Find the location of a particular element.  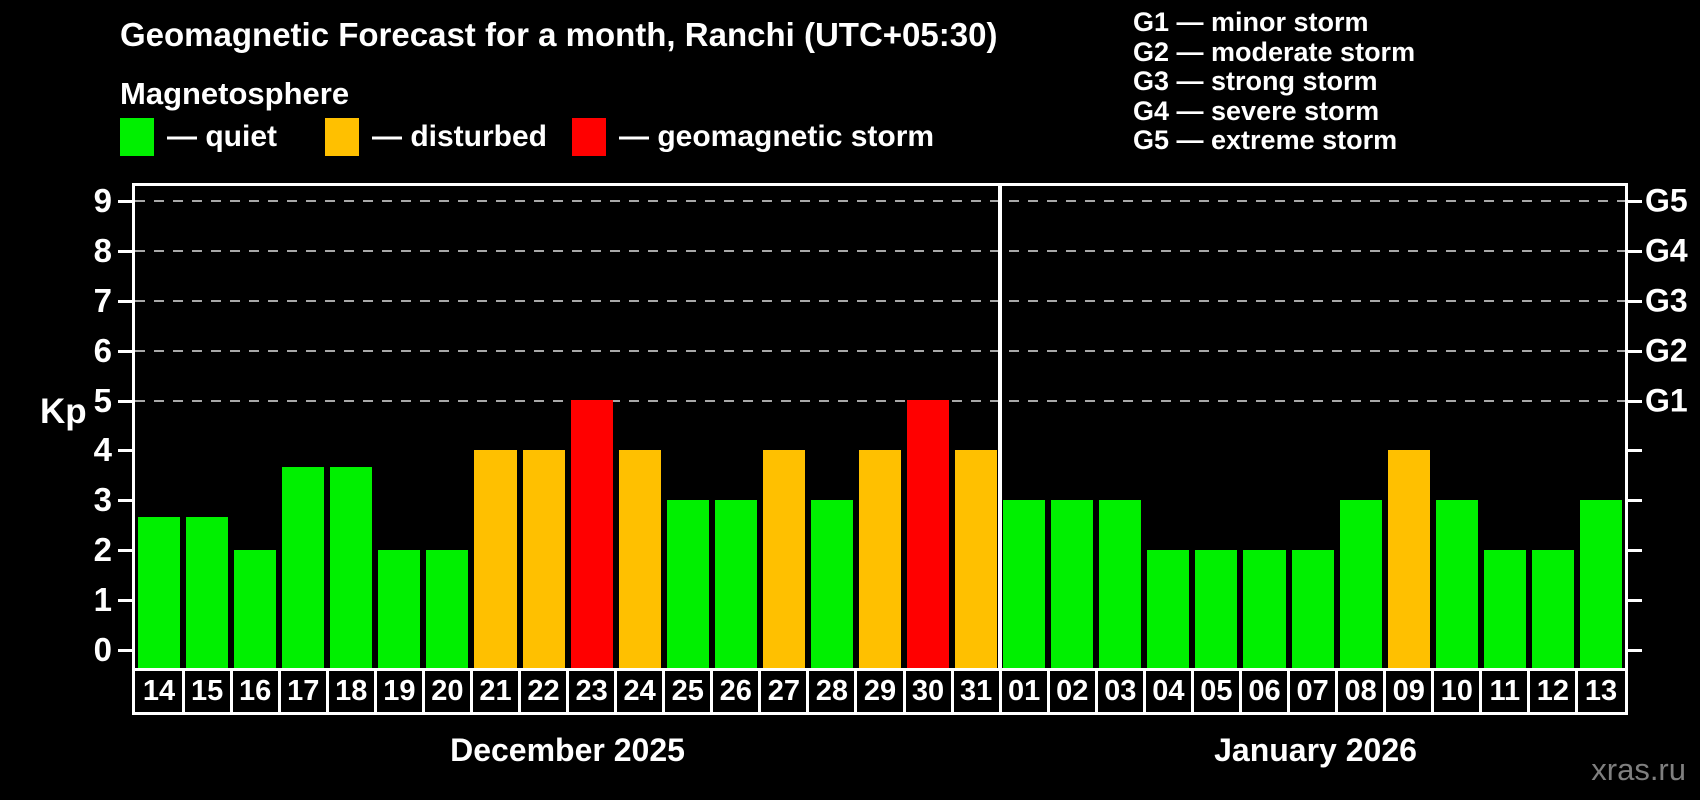

day-label-22: 22 is located at coordinates (543, 691).